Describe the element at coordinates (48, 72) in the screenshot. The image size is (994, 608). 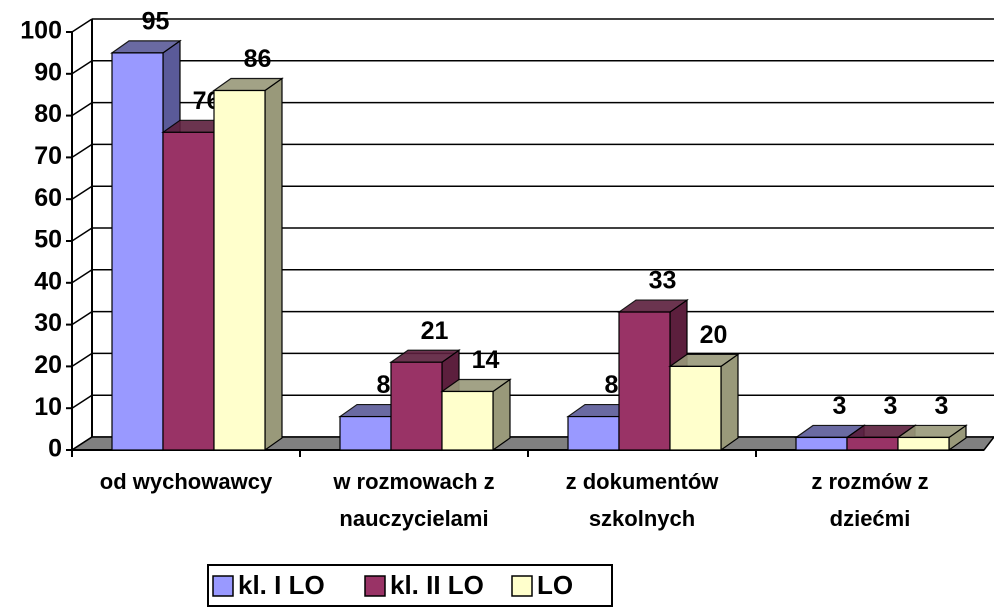
I see `y-tick-label: 90` at that location.